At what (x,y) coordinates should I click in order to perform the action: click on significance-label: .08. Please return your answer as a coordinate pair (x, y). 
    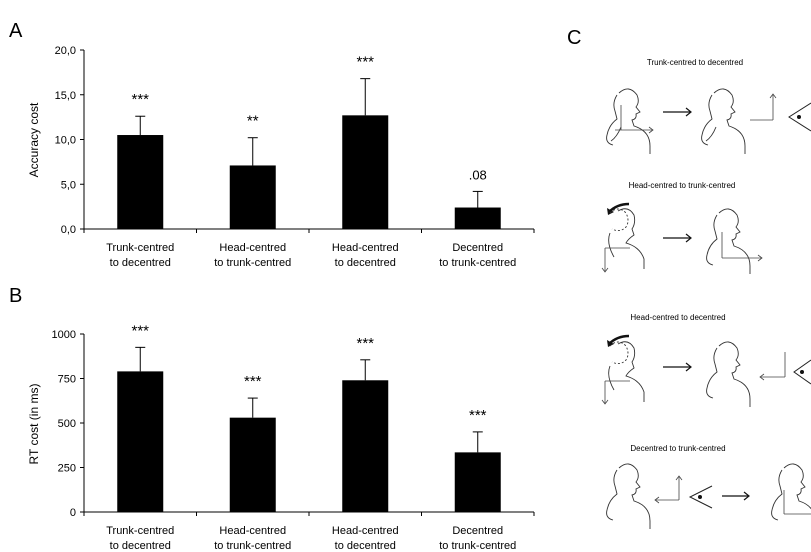
    Looking at the image, I should click on (478, 174).